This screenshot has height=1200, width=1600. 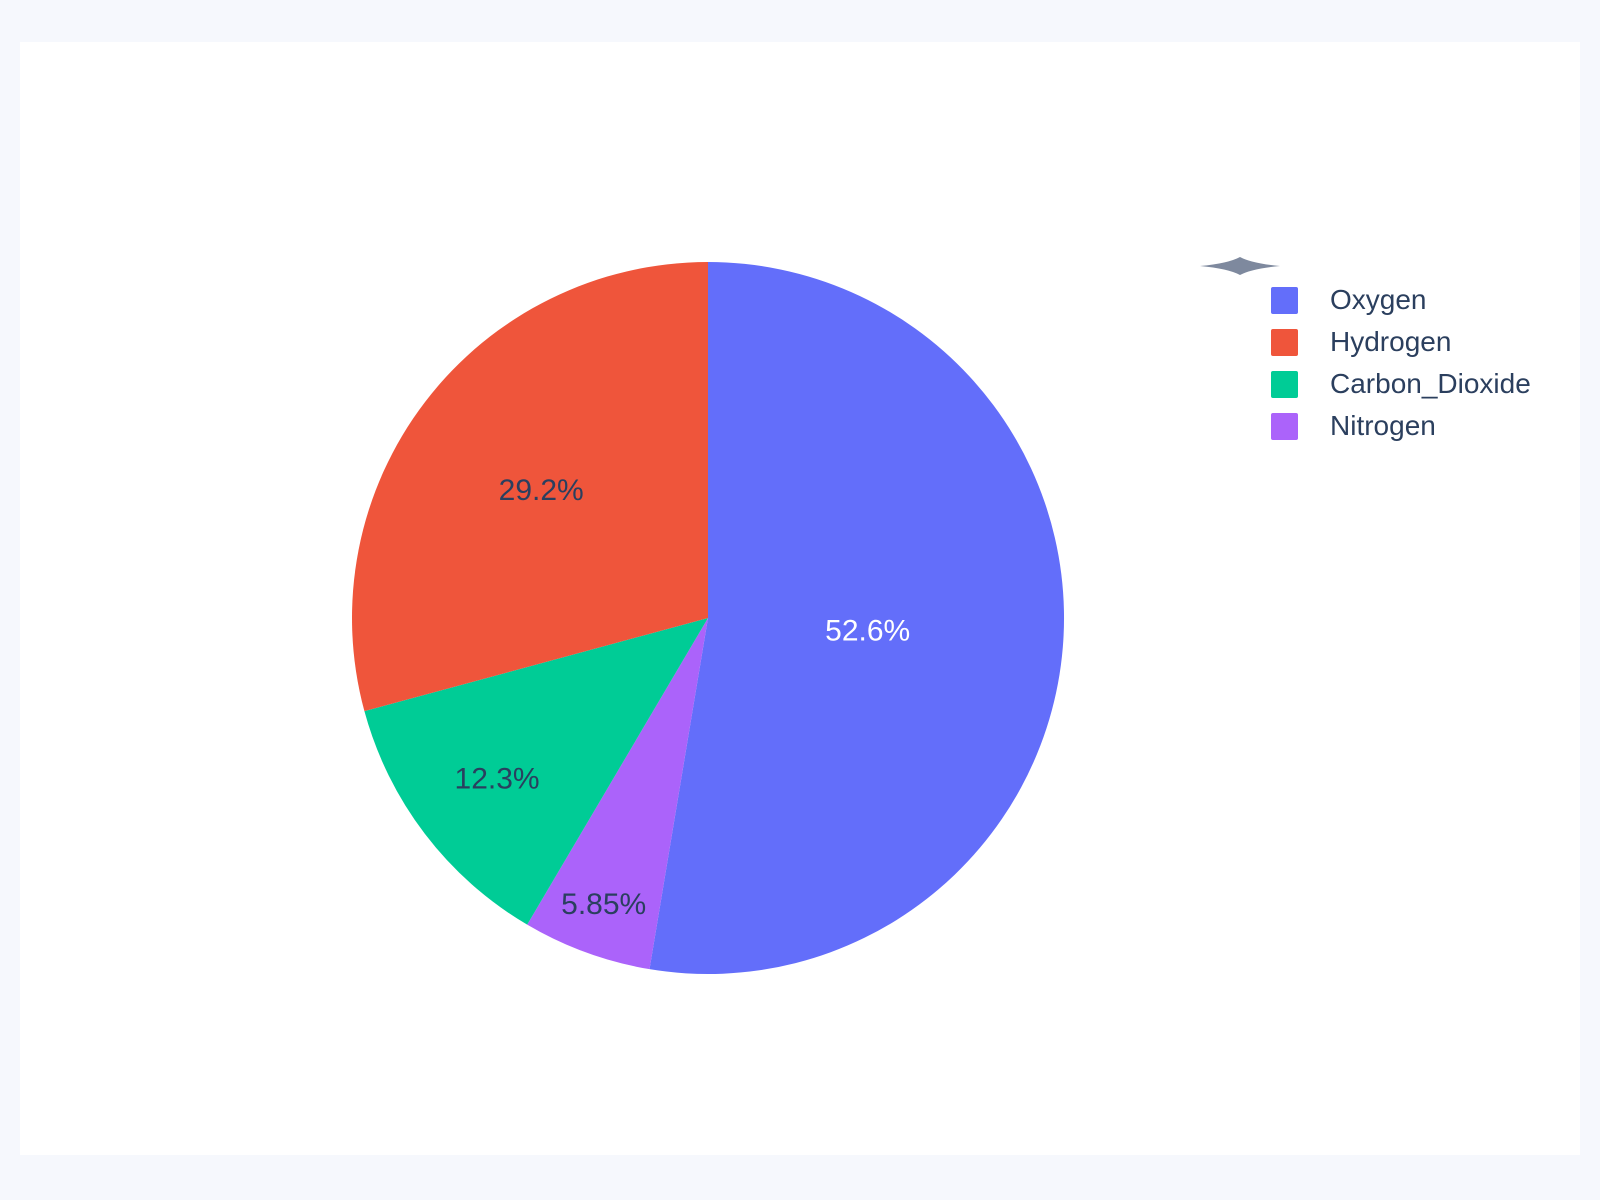 I want to click on legend-item-nitrogen: Nitrogen, so click(x=1401, y=426).